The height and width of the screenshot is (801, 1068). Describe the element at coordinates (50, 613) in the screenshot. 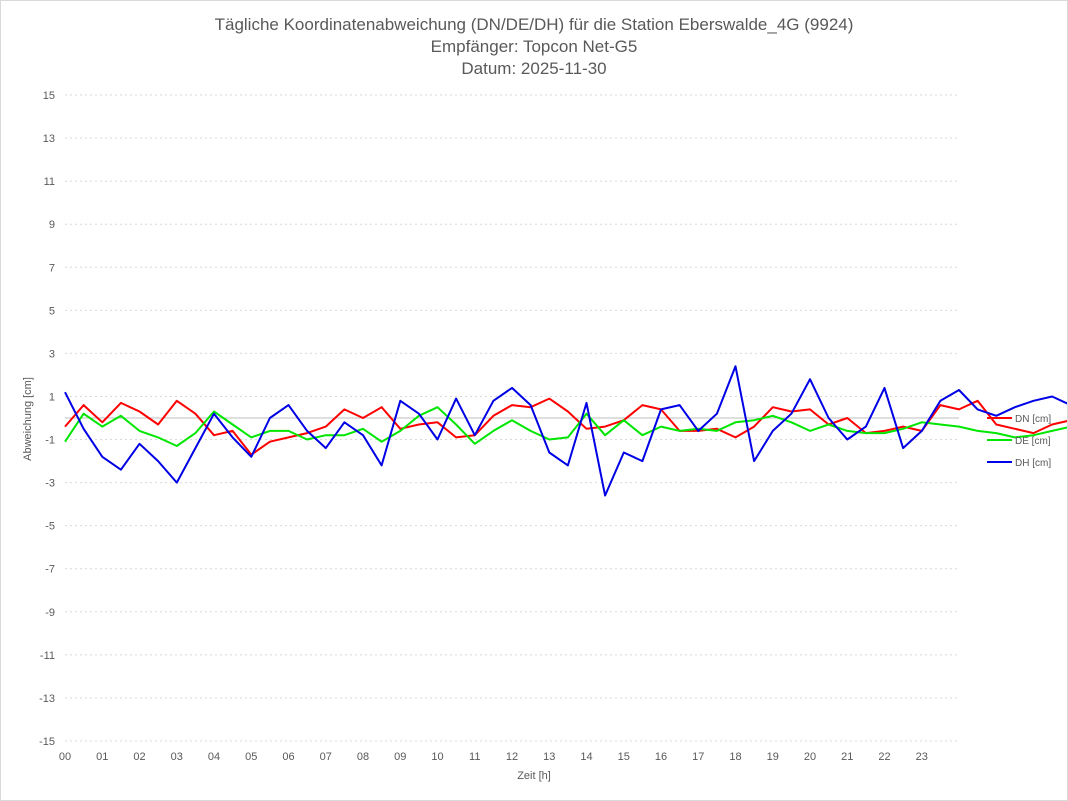

I see `y-tick-label: -9` at that location.